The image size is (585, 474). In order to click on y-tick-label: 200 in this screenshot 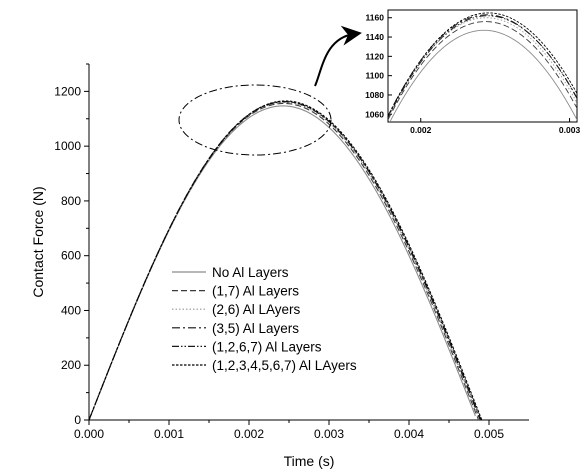, I will do `click(71, 365)`.